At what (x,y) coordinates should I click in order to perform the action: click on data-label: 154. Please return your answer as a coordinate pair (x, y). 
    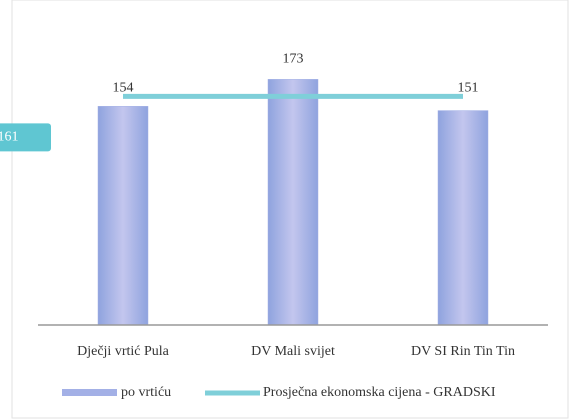
    Looking at the image, I should click on (123, 88).